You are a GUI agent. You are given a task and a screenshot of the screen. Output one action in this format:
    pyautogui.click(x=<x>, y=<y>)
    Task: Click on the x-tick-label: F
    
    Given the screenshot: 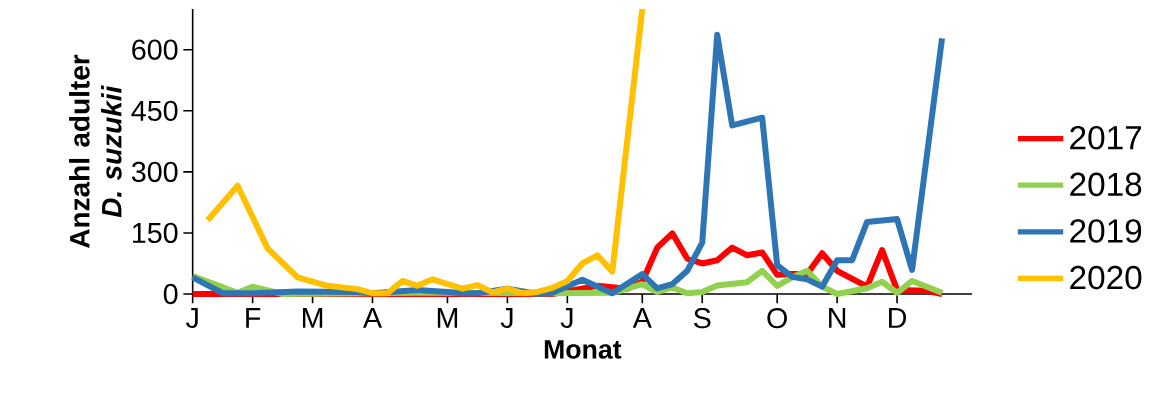 What is the action you would take?
    pyautogui.click(x=253, y=318)
    